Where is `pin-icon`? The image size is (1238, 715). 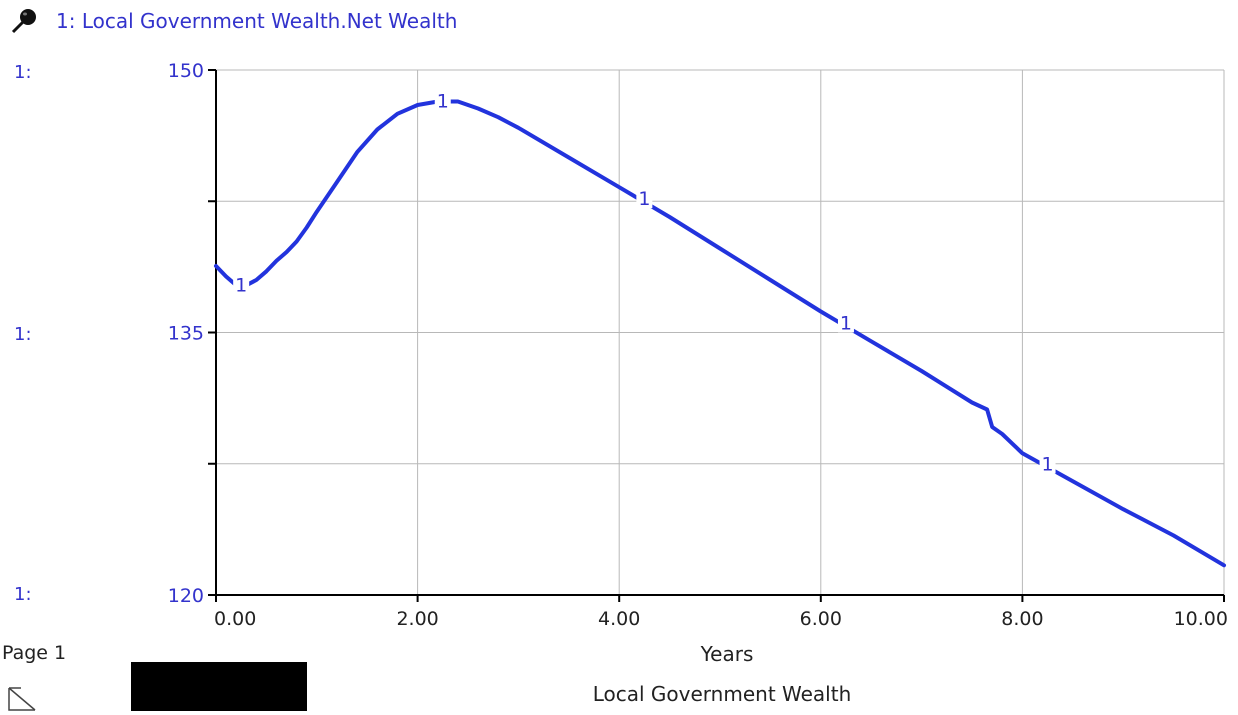
pin-icon is located at coordinates (25, 21).